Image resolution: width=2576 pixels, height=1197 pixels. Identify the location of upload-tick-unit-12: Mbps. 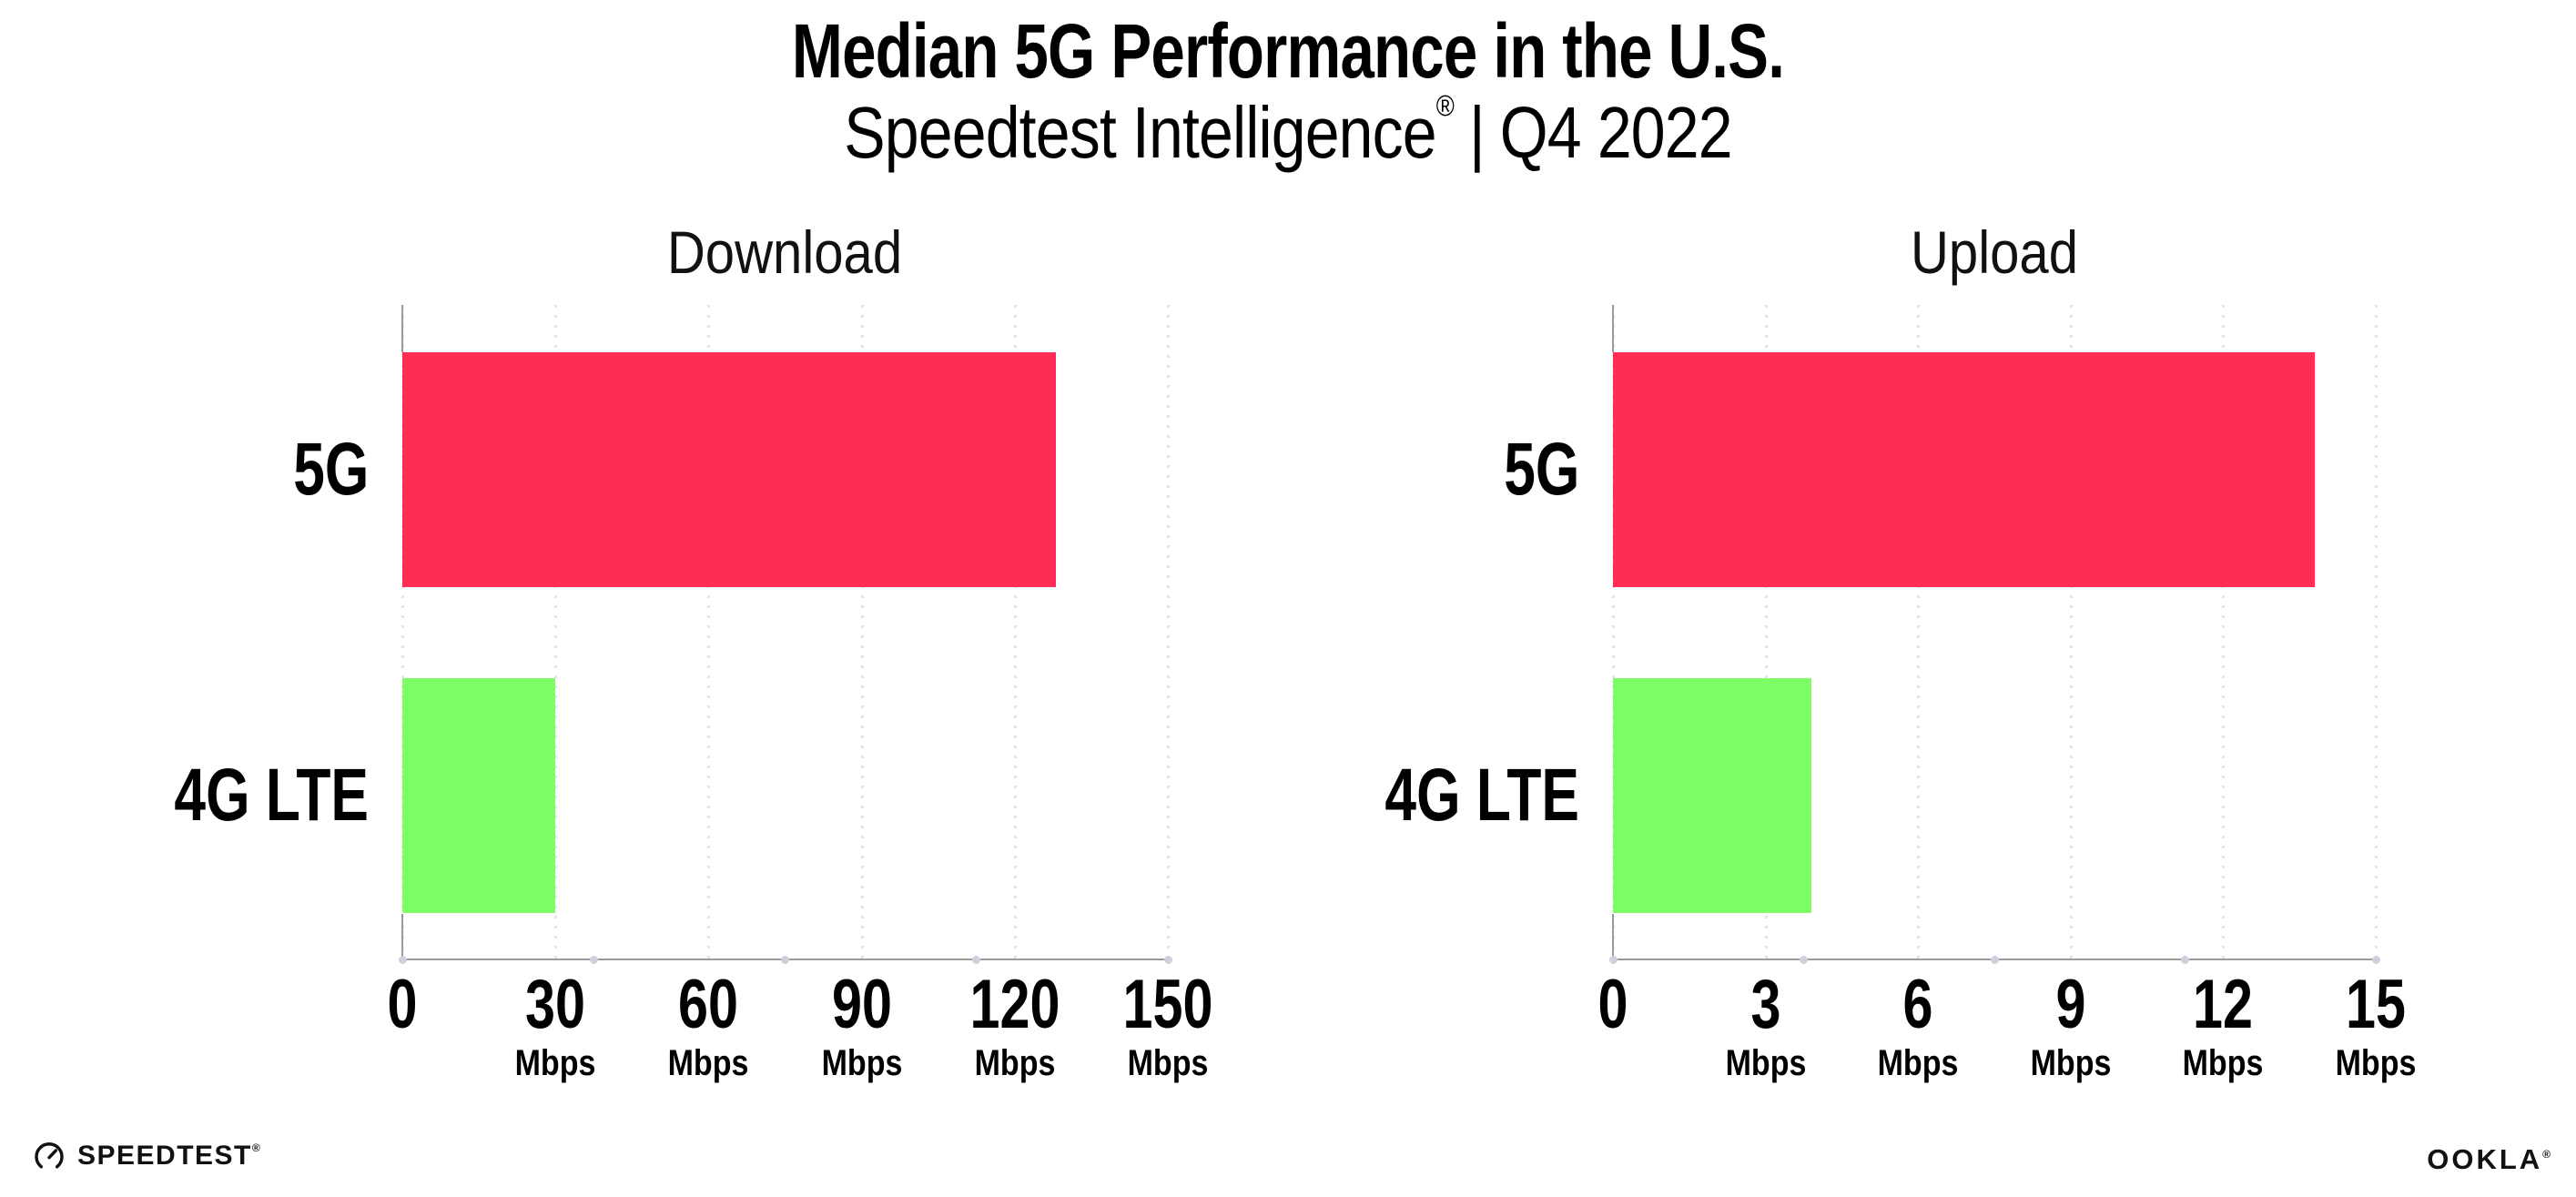
(2223, 1063).